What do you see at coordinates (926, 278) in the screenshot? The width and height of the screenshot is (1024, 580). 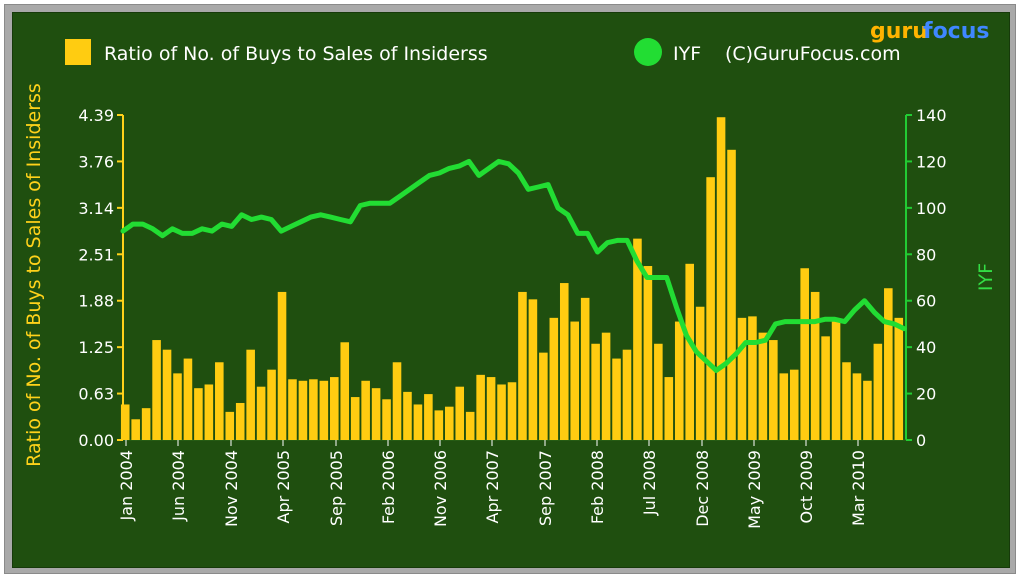 I see `y-axis-right-ticks: 140 120 100 80 60 40 20 0` at bounding box center [926, 278].